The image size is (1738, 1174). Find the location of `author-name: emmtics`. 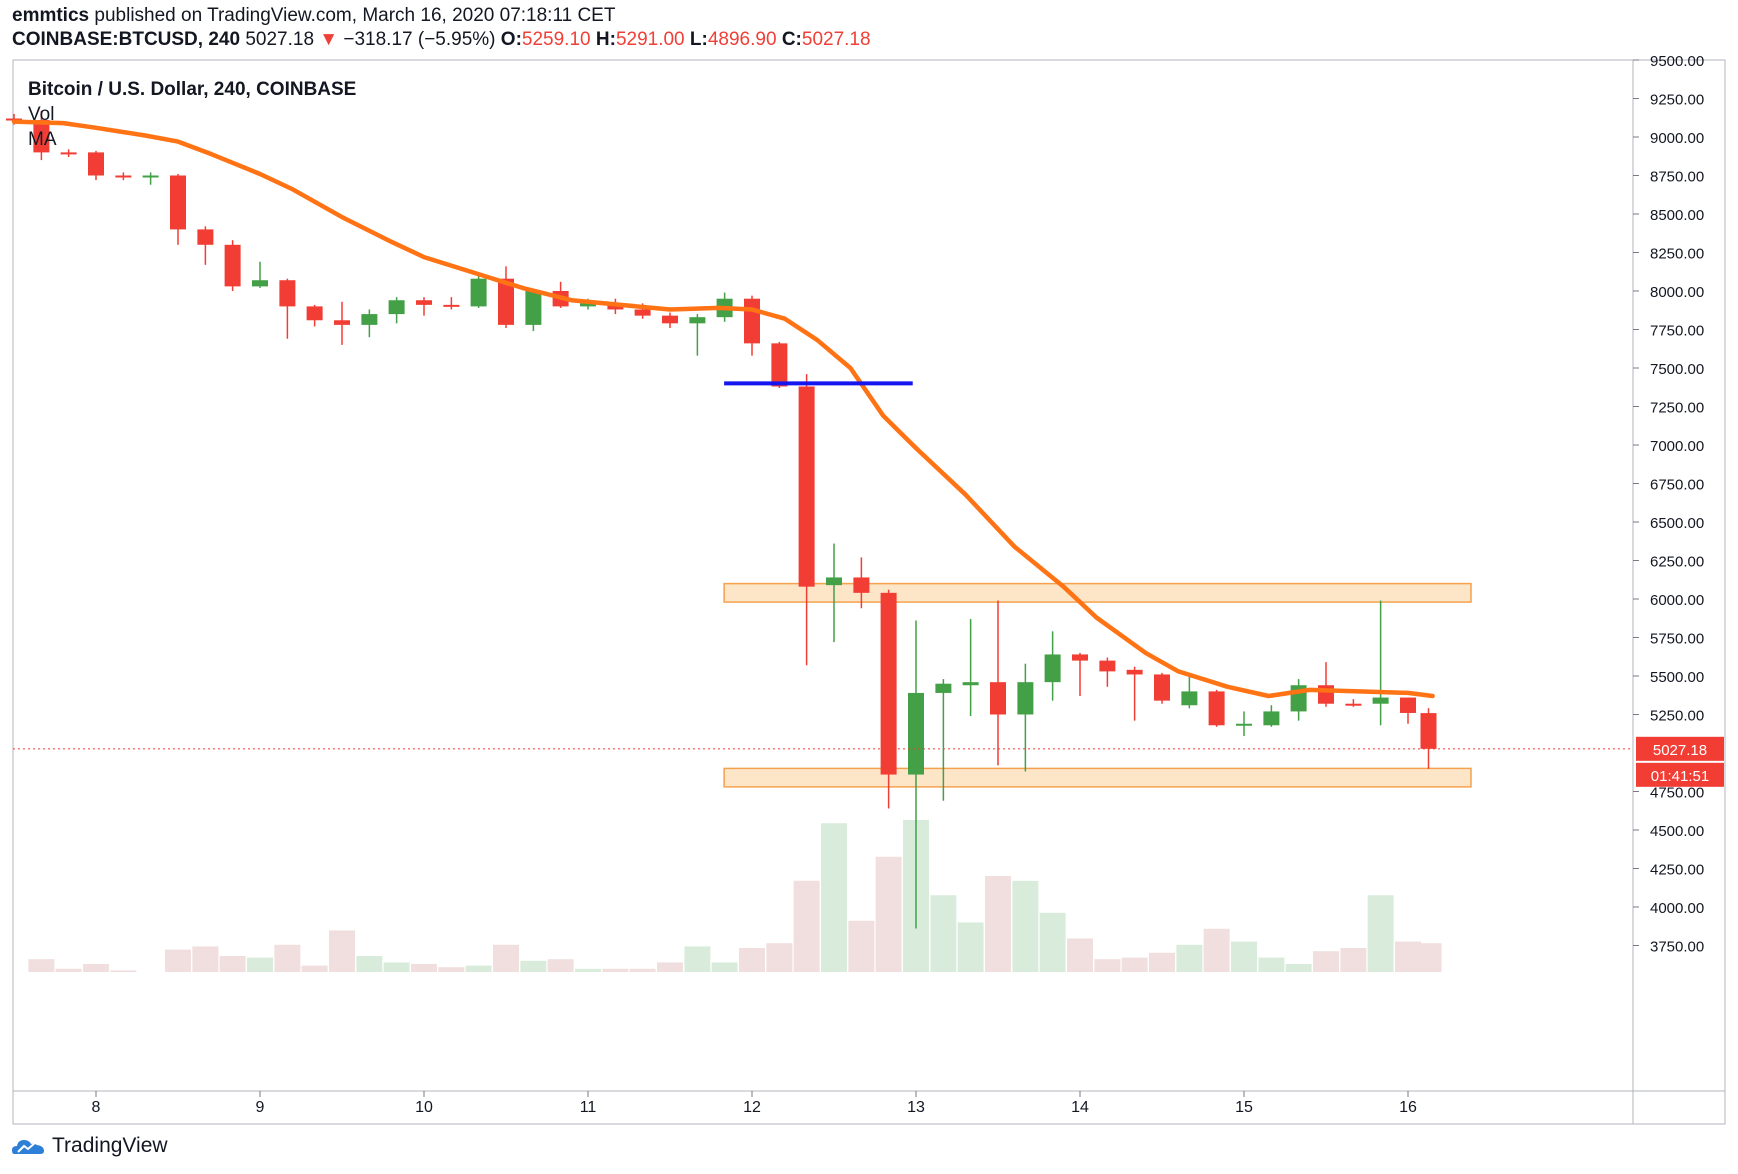

author-name: emmtics is located at coordinates (51, 15).